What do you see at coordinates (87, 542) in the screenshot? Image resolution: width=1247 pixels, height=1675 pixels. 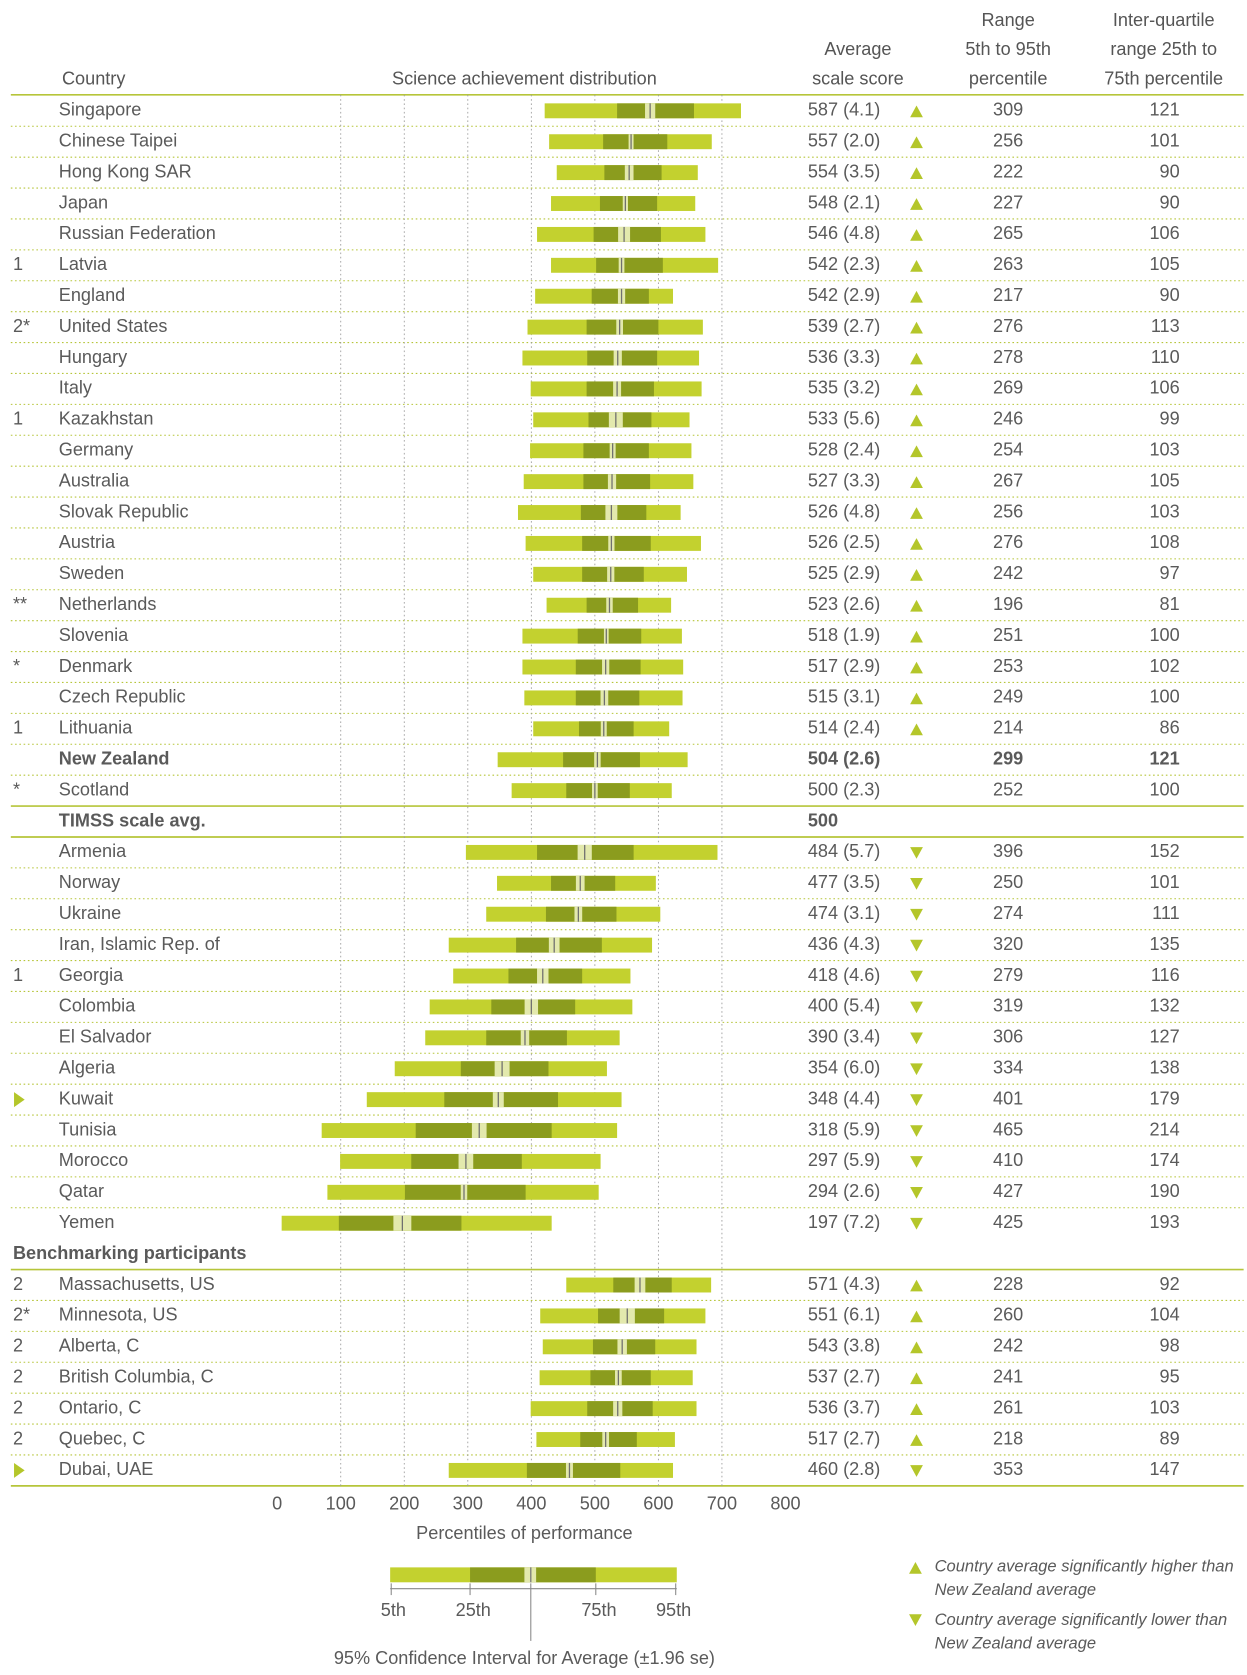 I see `country-label: Austria` at bounding box center [87, 542].